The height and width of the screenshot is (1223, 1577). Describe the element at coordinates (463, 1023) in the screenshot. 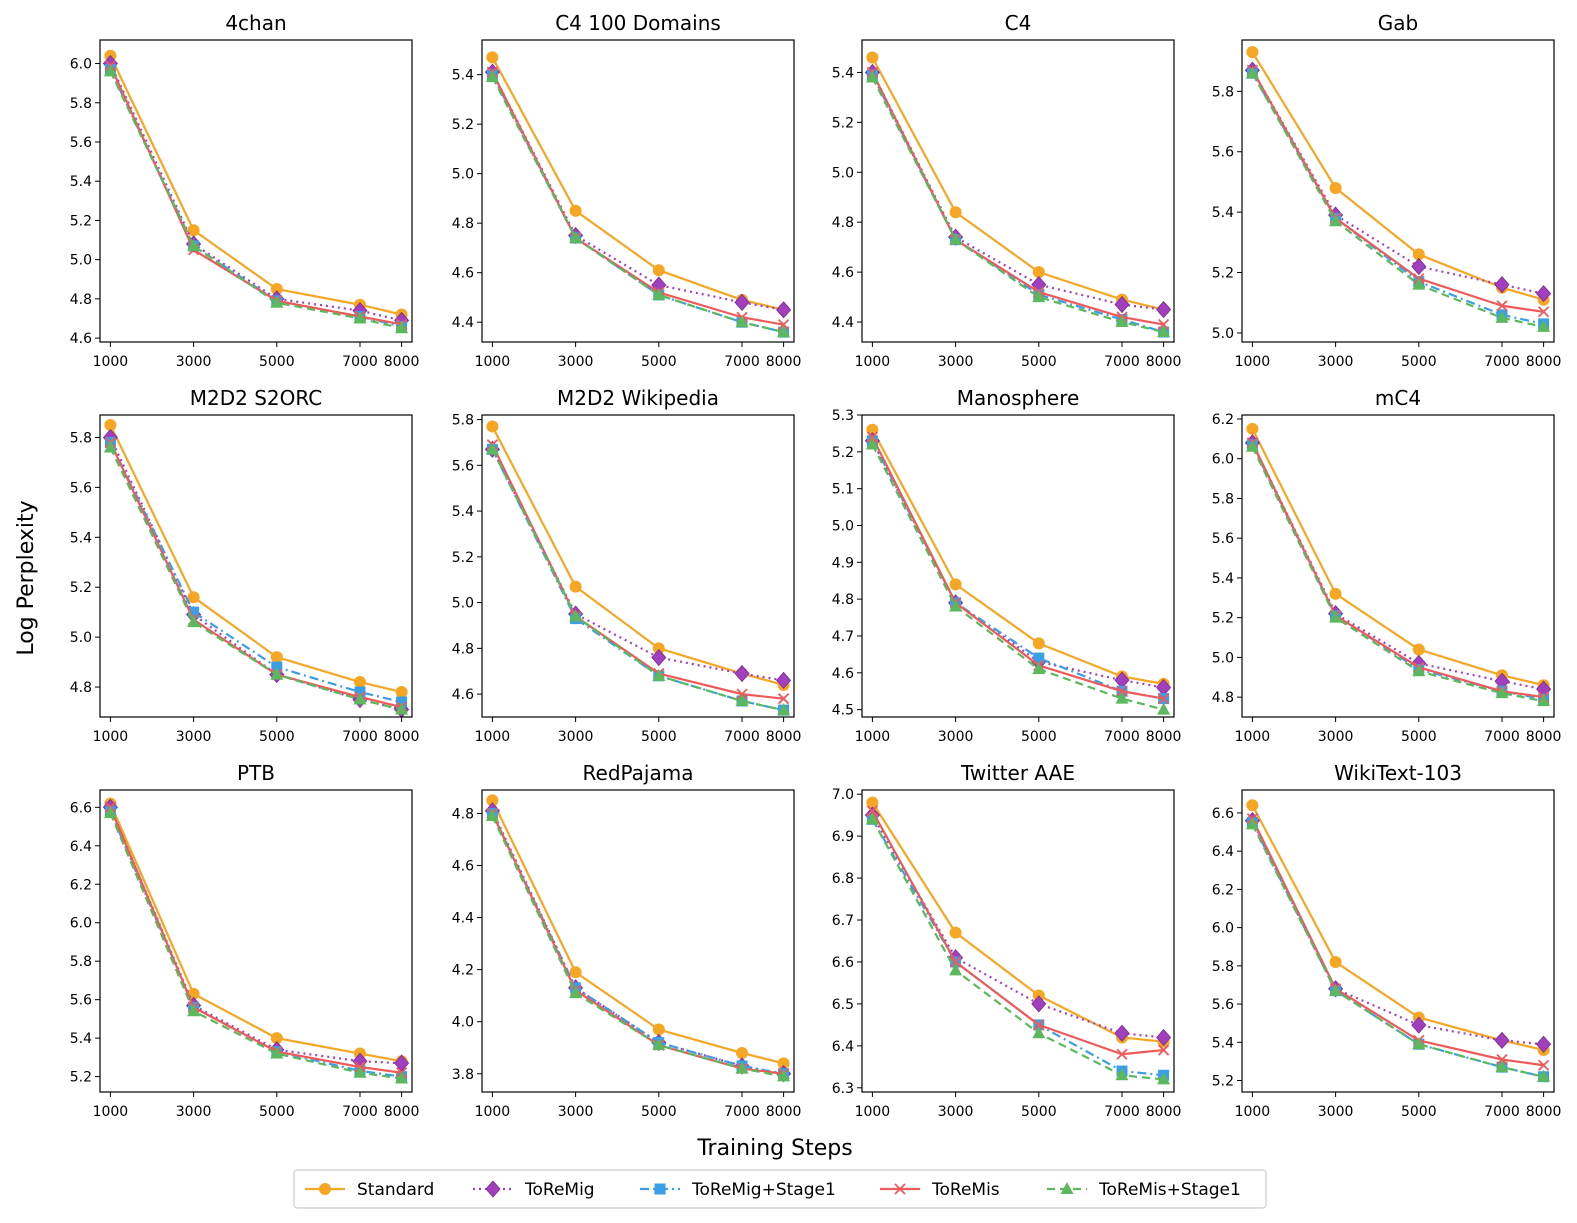

I see `y-tick-label: 4.0` at that location.